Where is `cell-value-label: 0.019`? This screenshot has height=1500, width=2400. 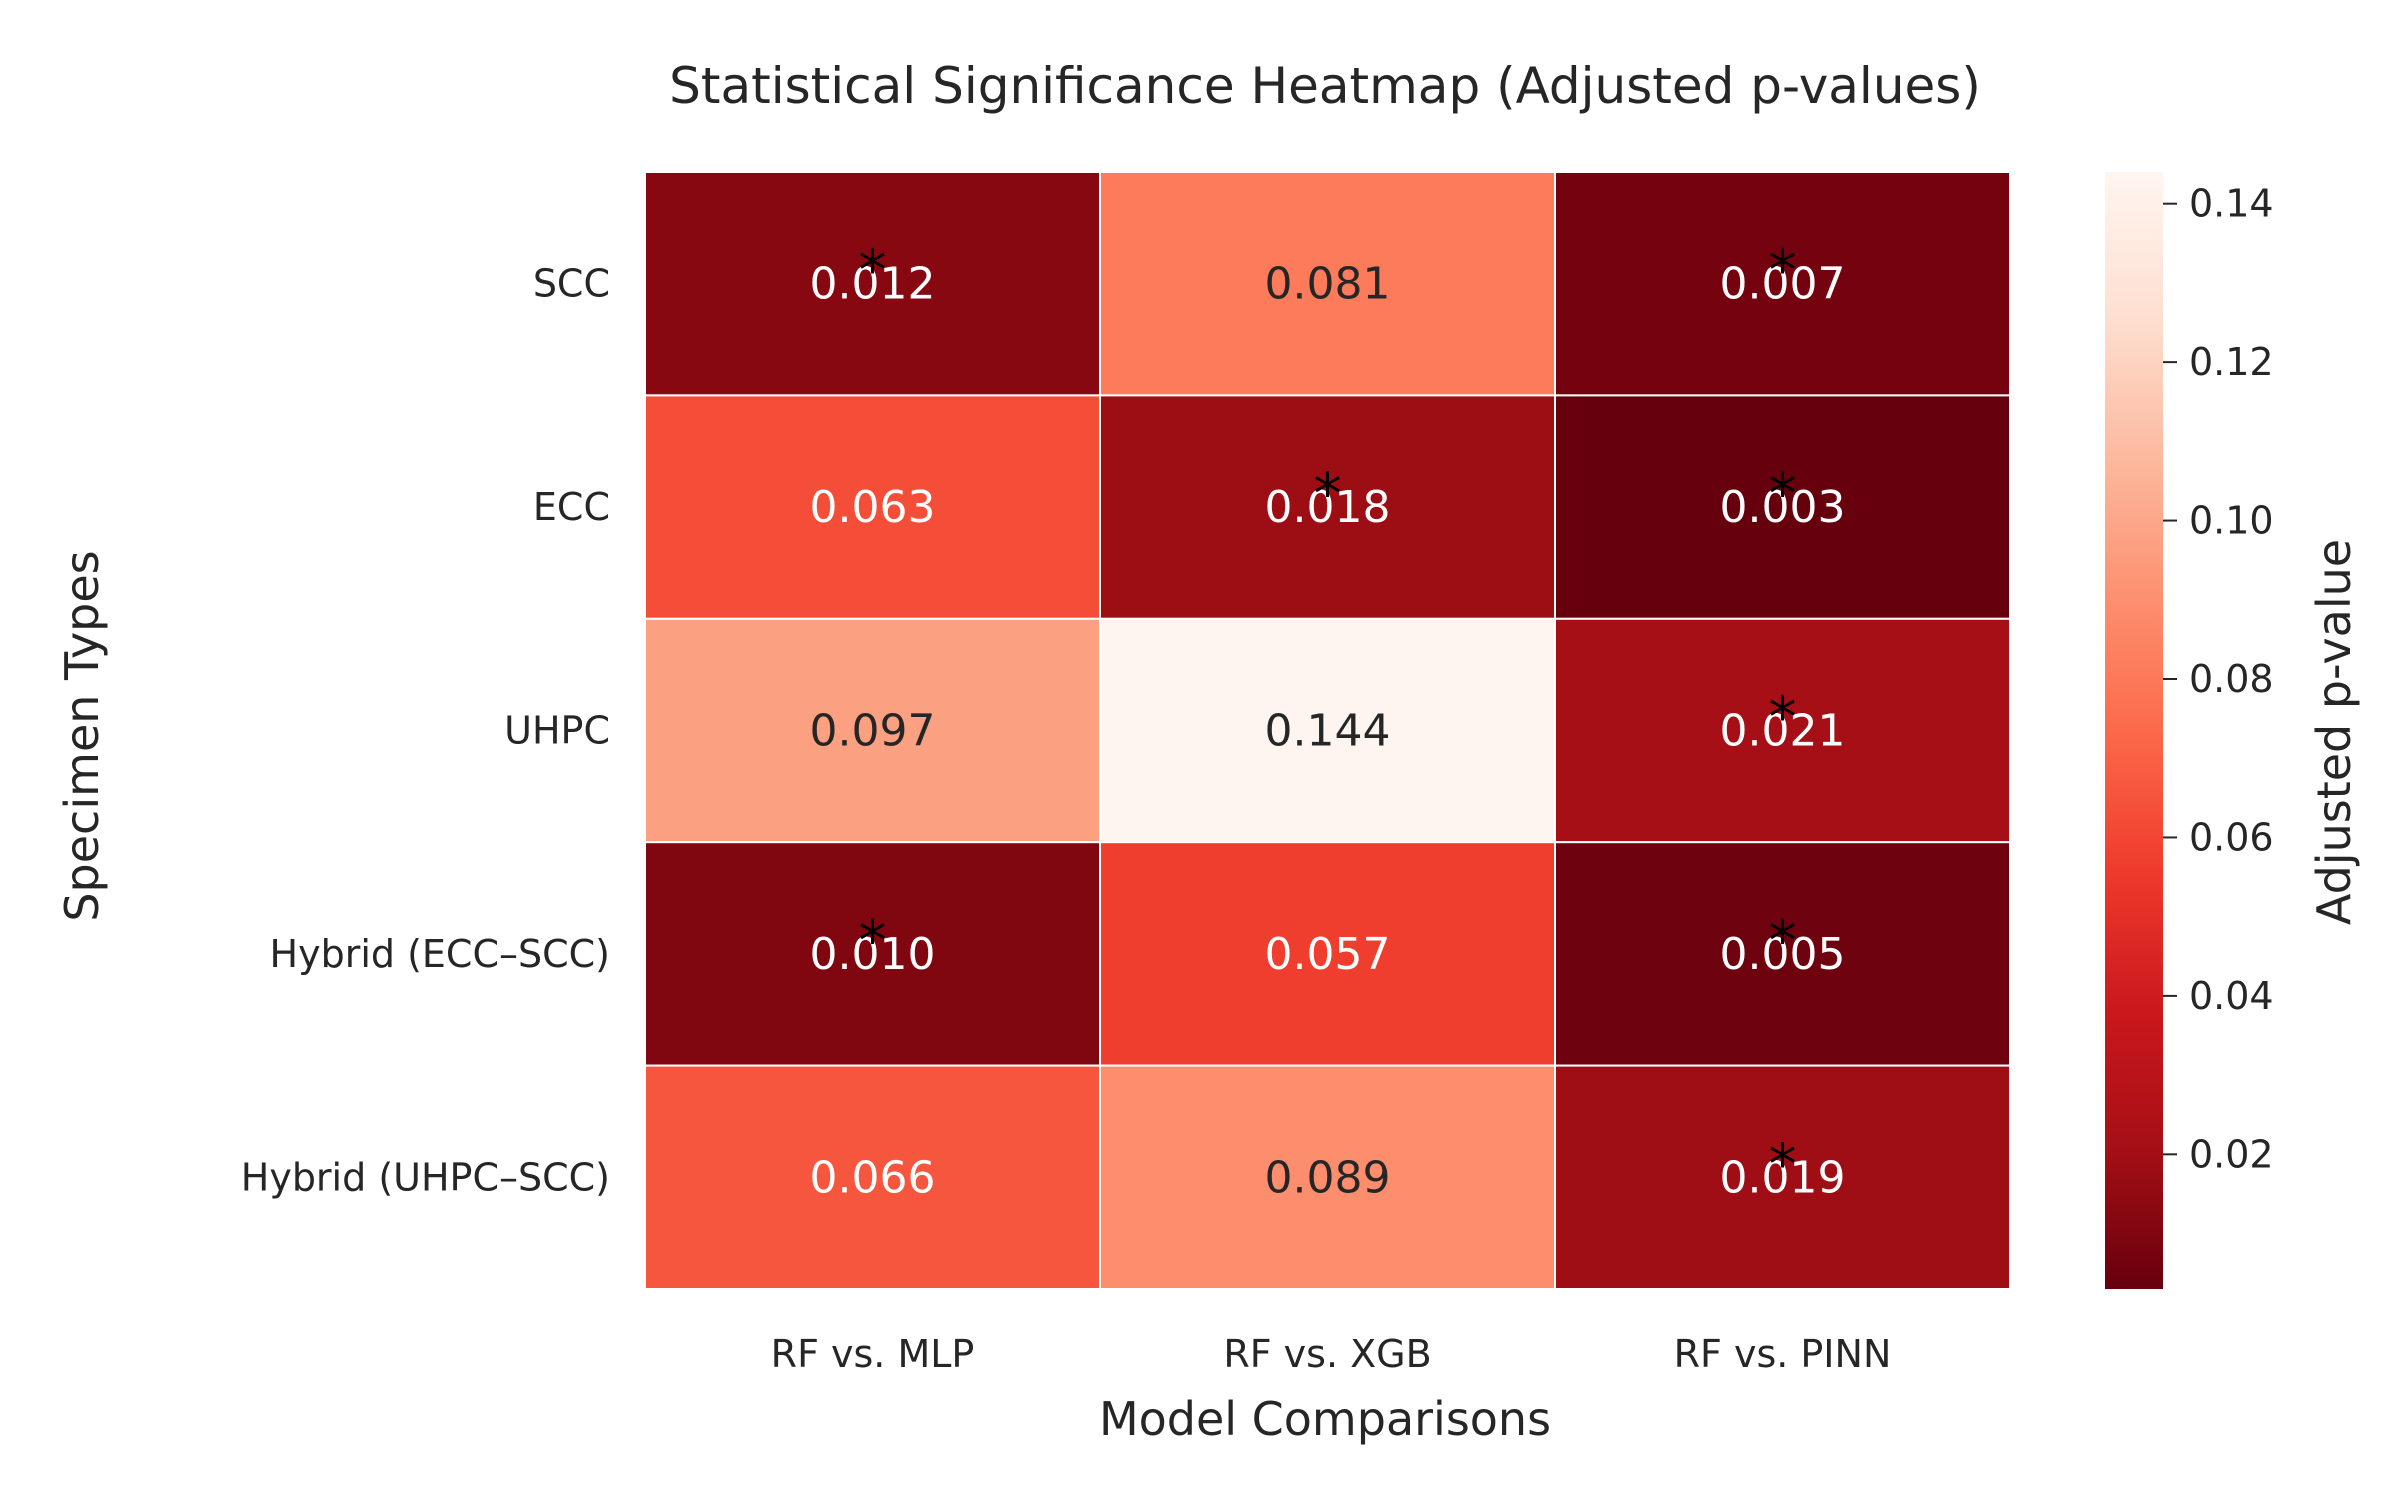 cell-value-label: 0.019 is located at coordinates (1783, 1177).